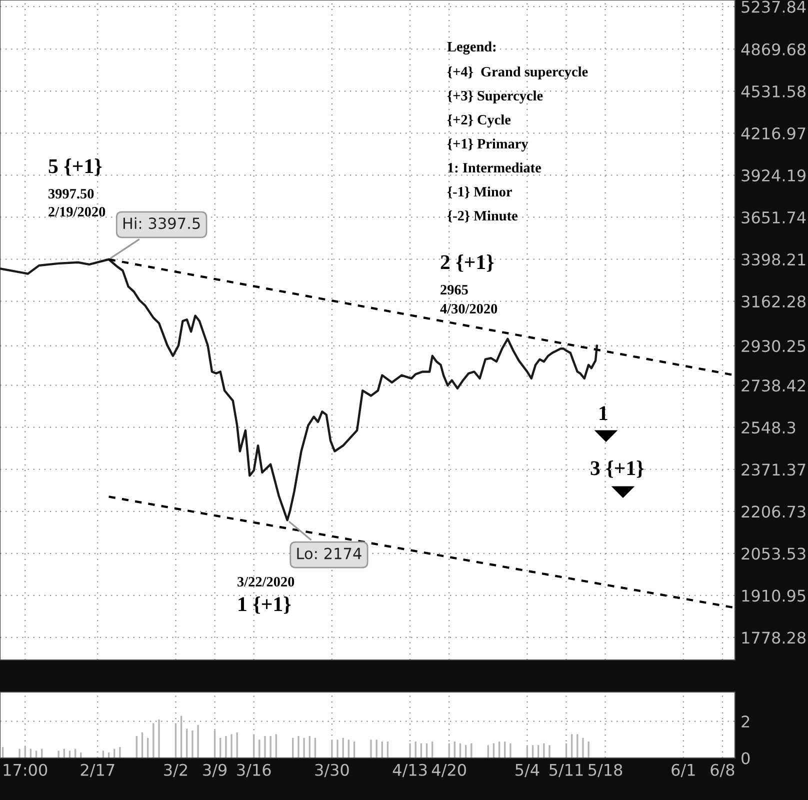 This screenshot has width=808, height=800. I want to click on annotation: 4/30/2020, so click(469, 309).